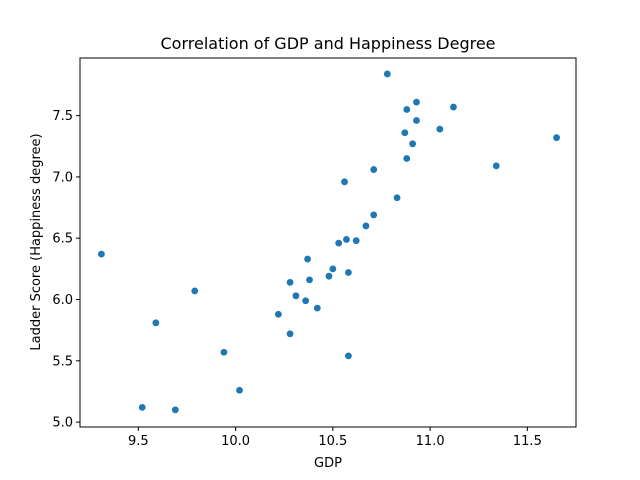 The width and height of the screenshot is (640, 480). What do you see at coordinates (328, 463) in the screenshot?
I see `x-axis-label: GDP` at bounding box center [328, 463].